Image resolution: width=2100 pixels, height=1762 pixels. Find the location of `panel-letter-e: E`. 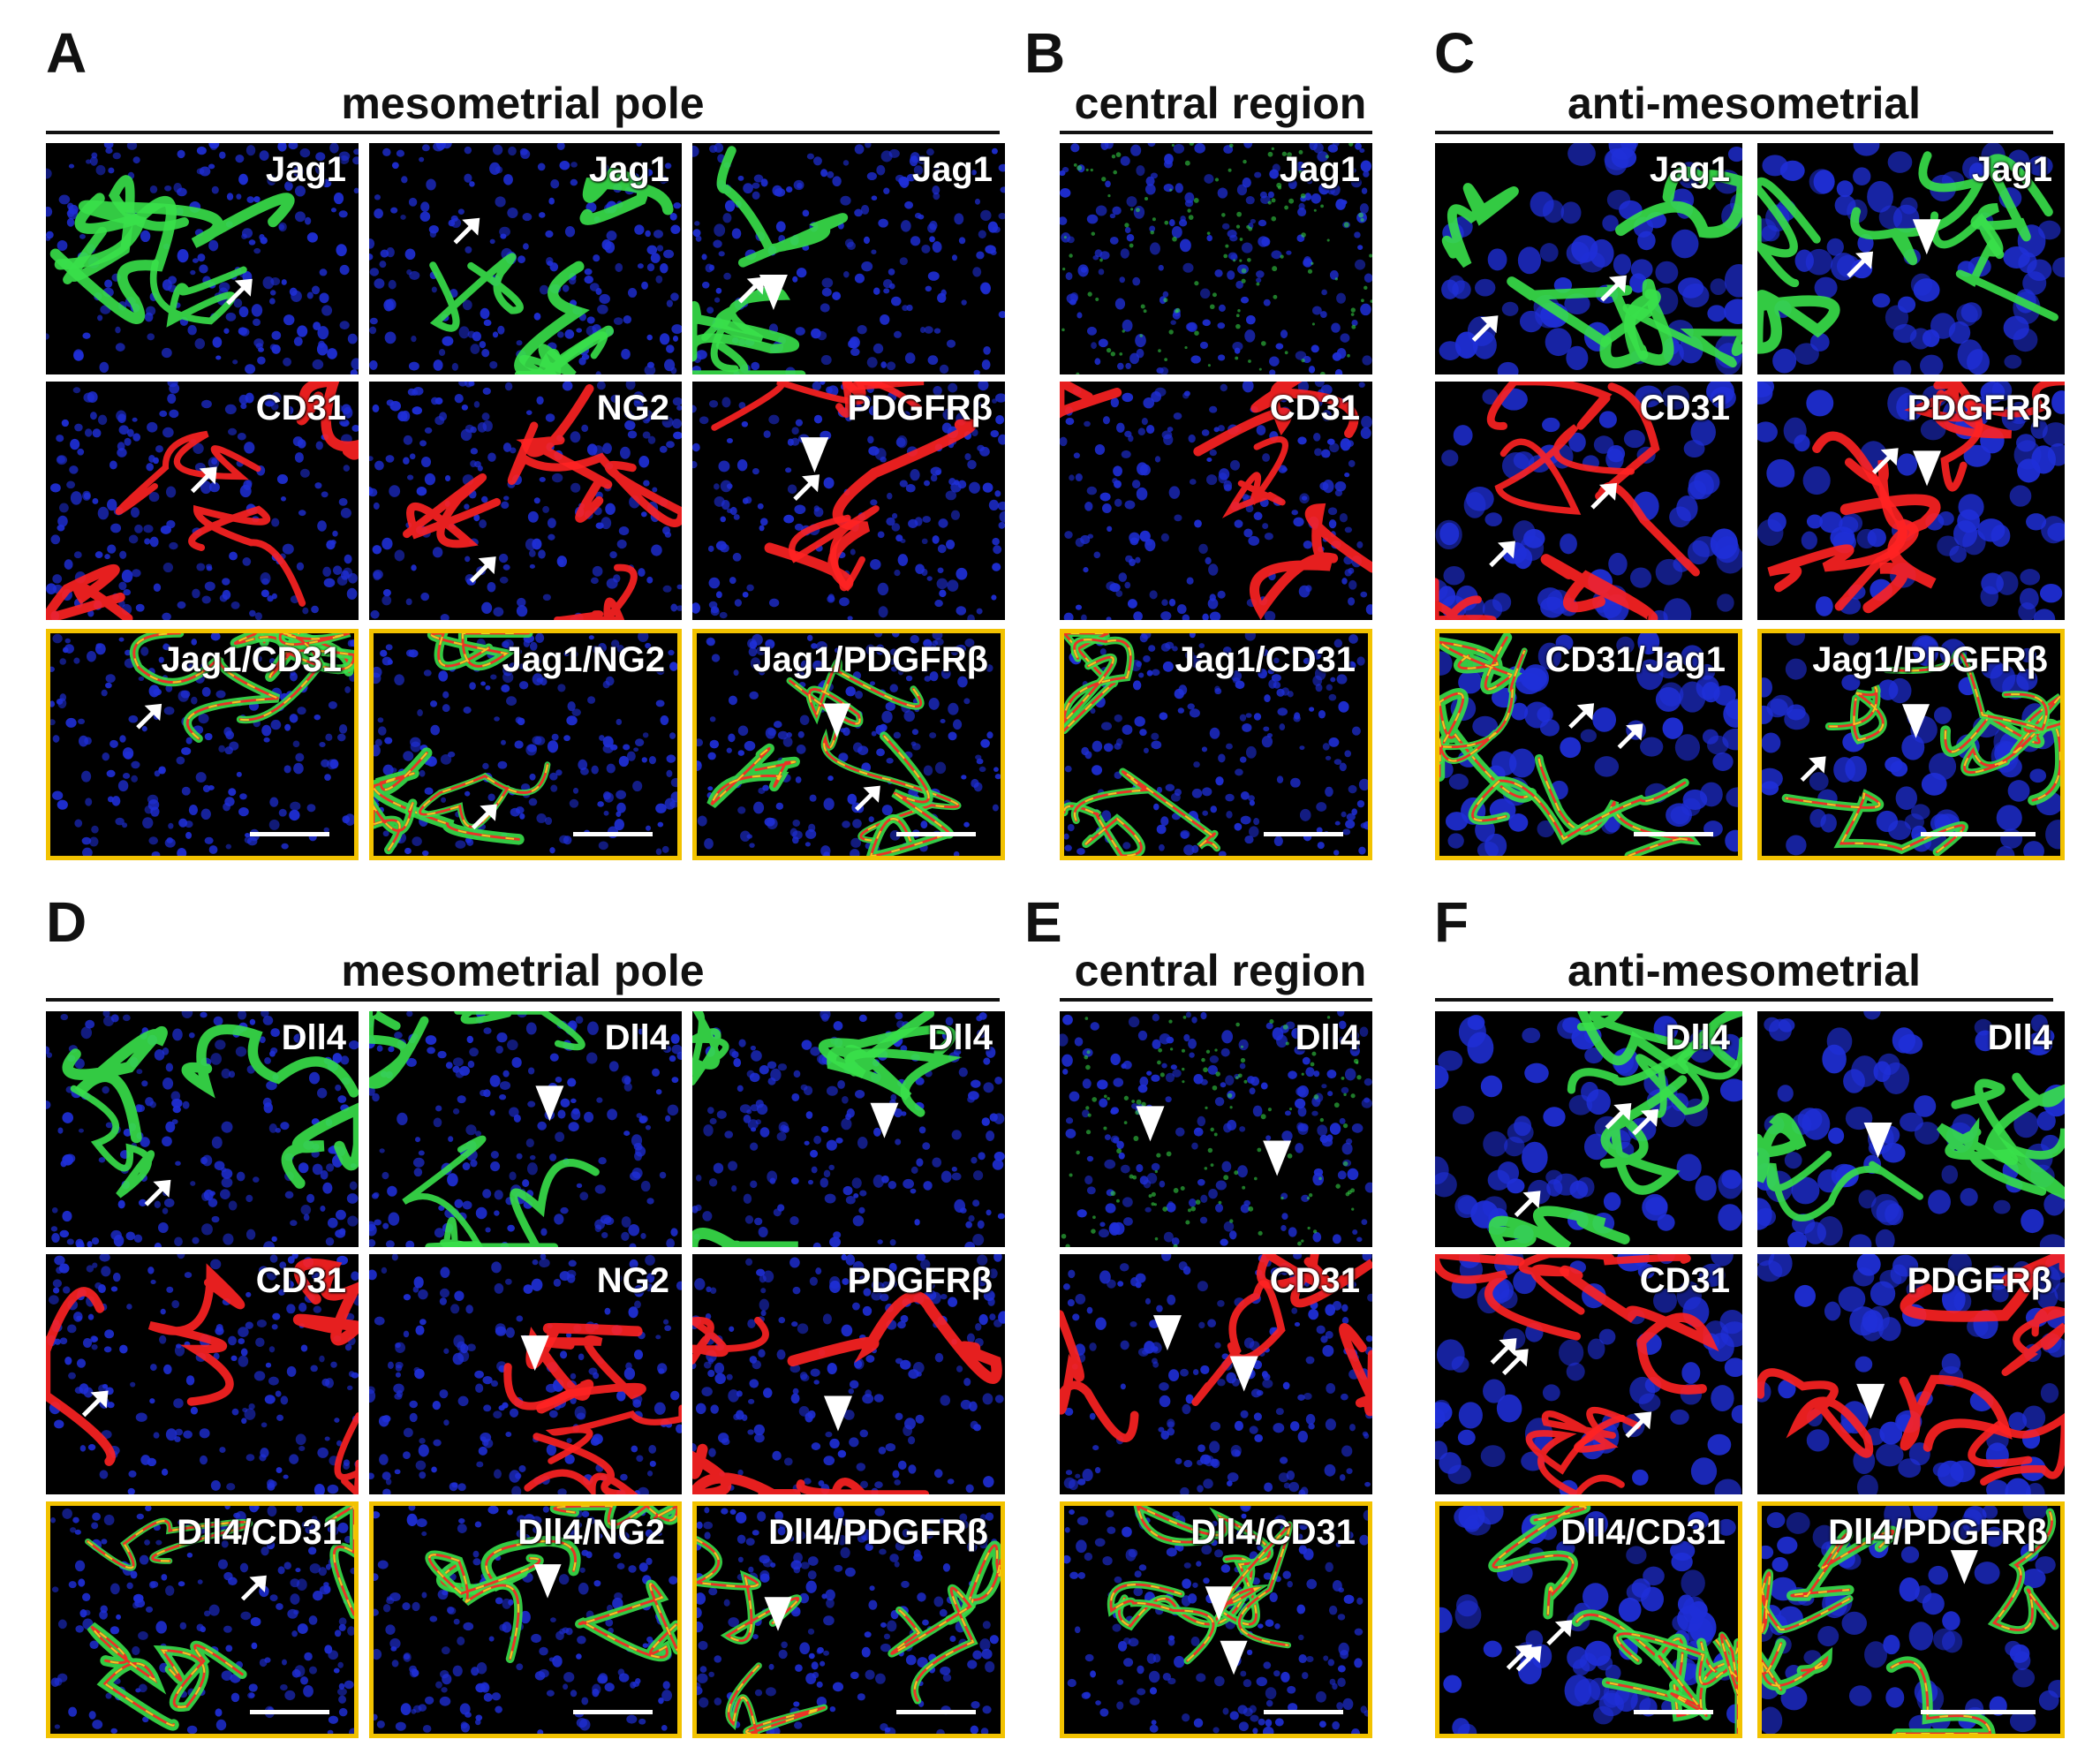

panel-letter-e: E is located at coordinates (1043, 922).